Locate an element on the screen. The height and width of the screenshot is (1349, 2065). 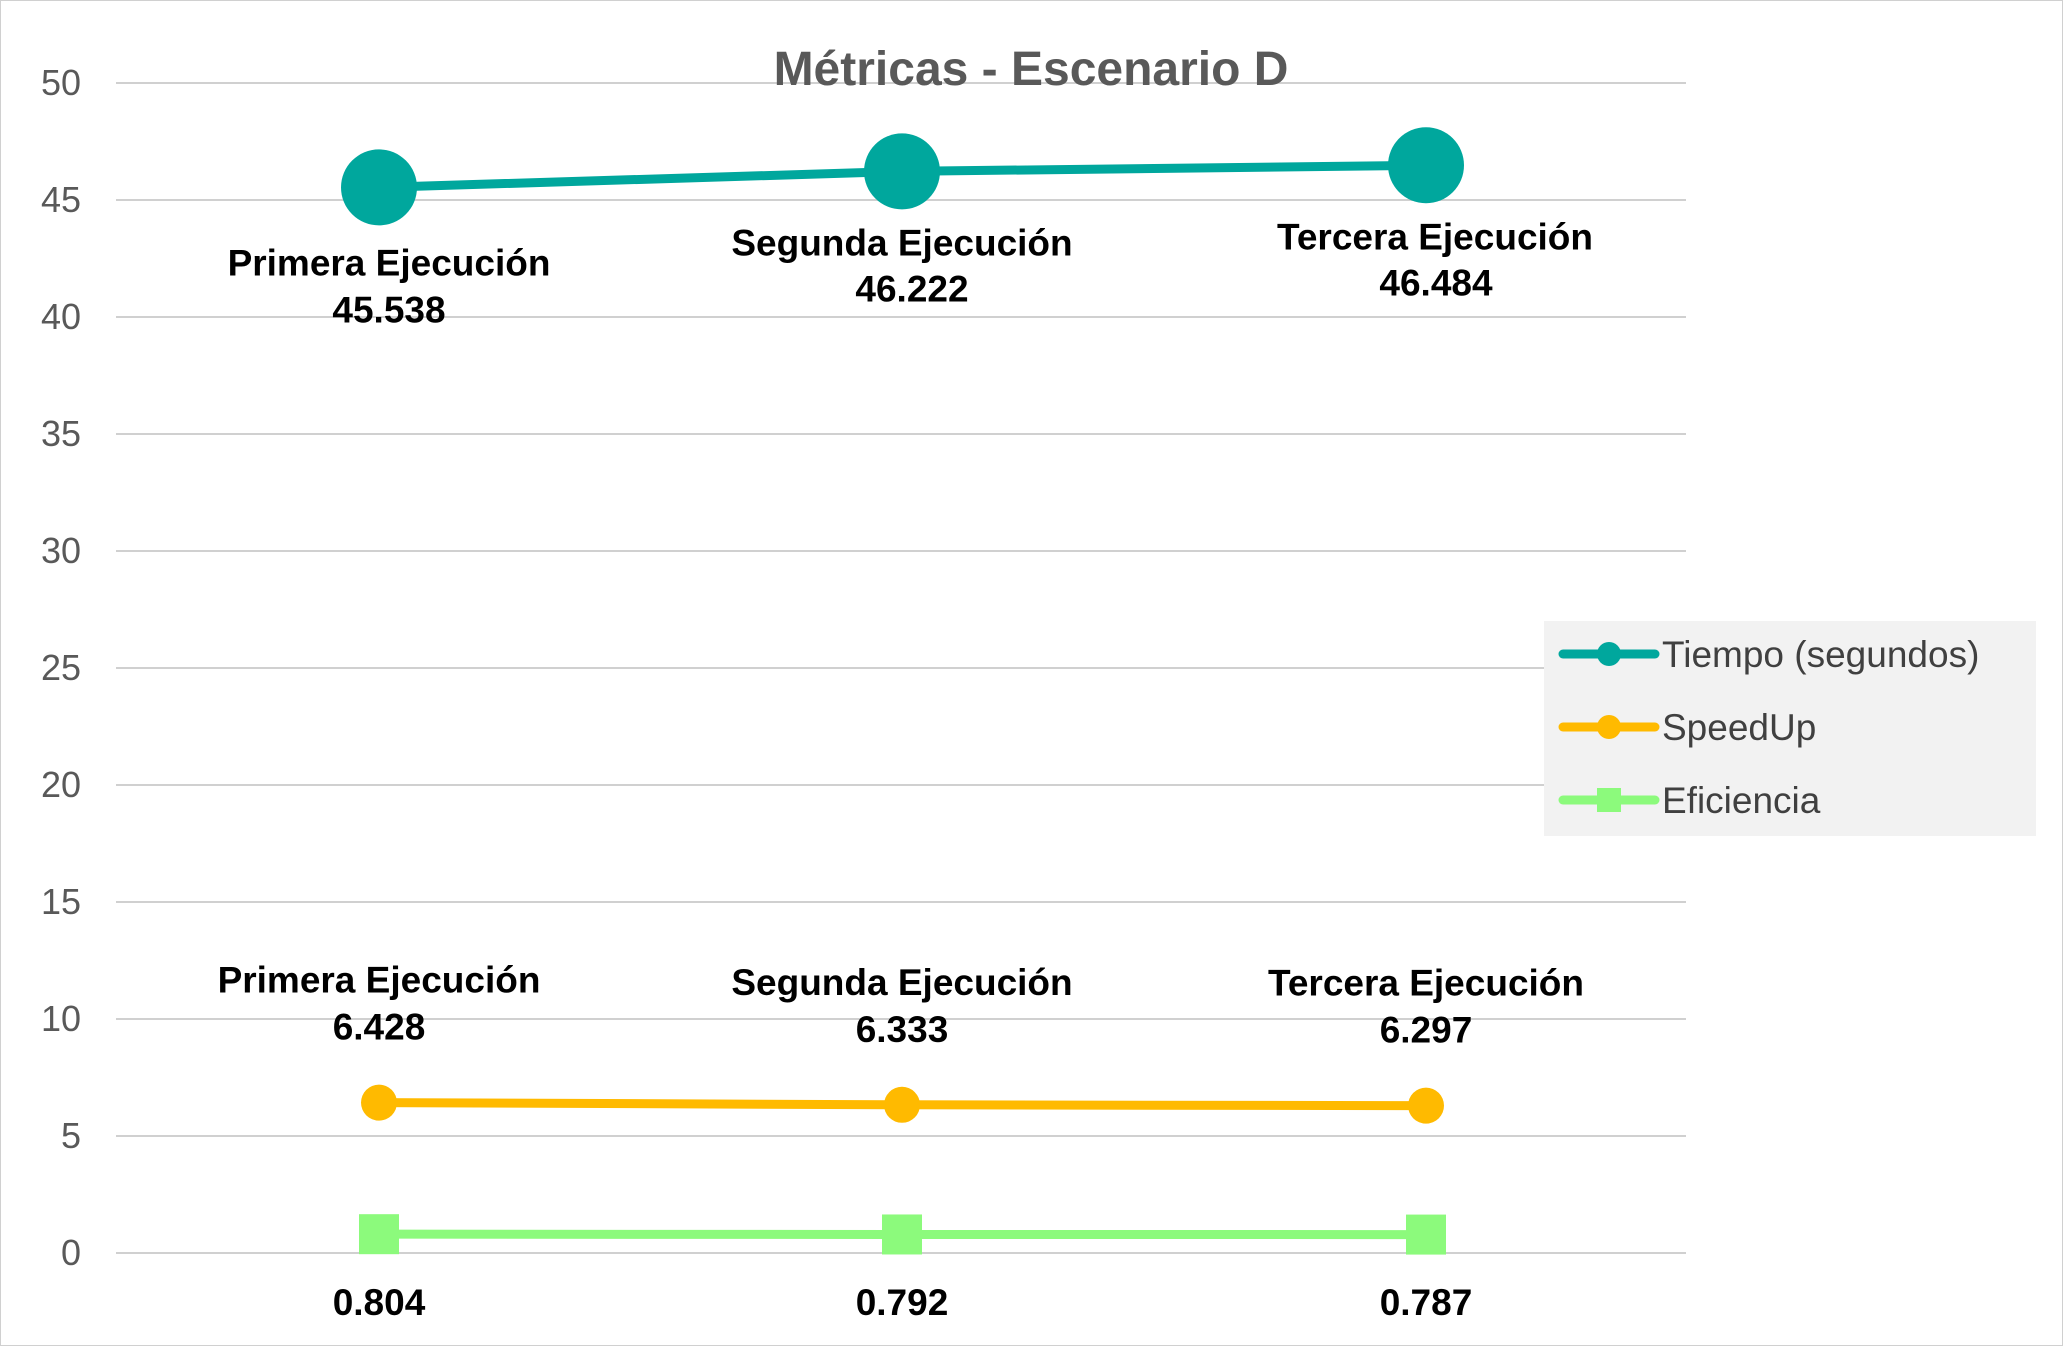
value-label: 6.297 is located at coordinates (1426, 1030).